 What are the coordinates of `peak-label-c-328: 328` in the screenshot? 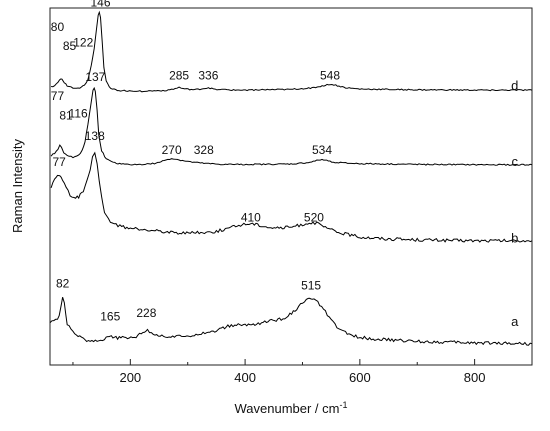 It's located at (204, 150).